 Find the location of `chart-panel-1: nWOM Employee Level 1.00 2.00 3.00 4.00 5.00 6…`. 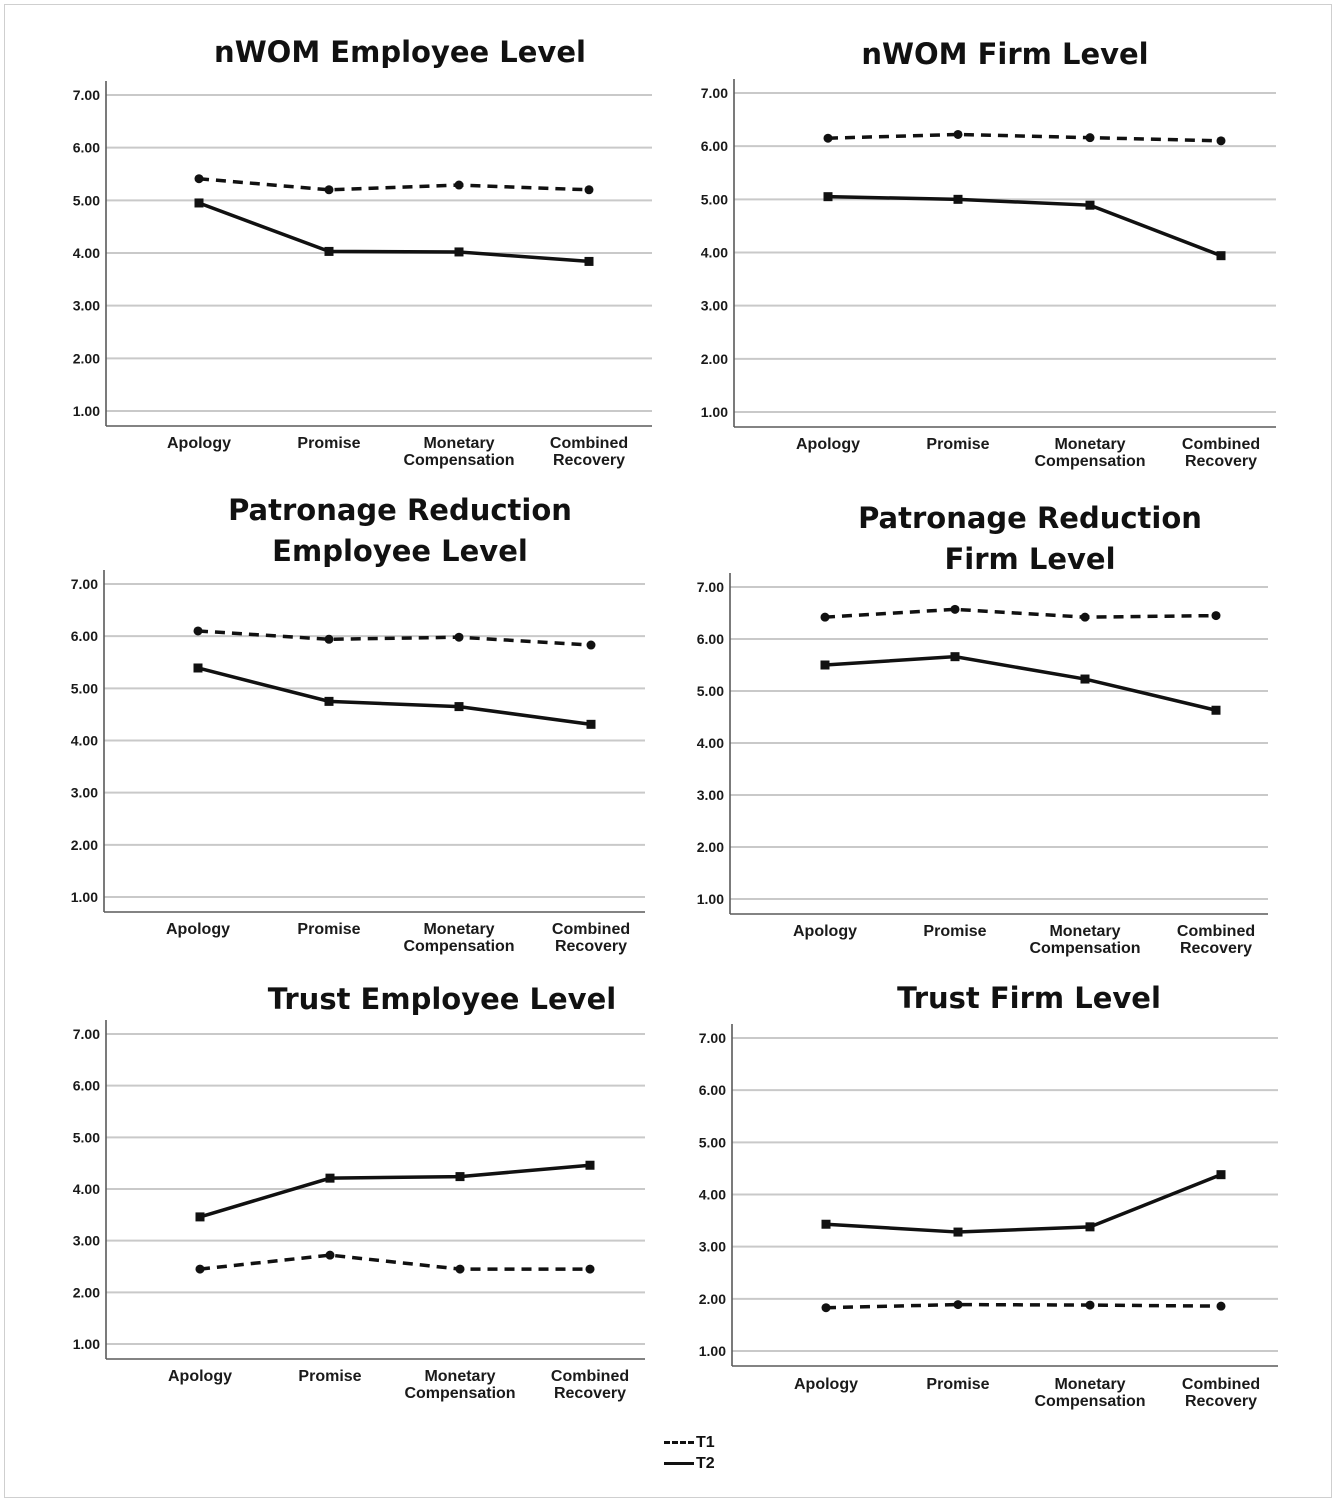

chart-panel-1: nWOM Employee Level 1.00 2.00 3.00 4.00 5.00 6… is located at coordinates (362, 252).